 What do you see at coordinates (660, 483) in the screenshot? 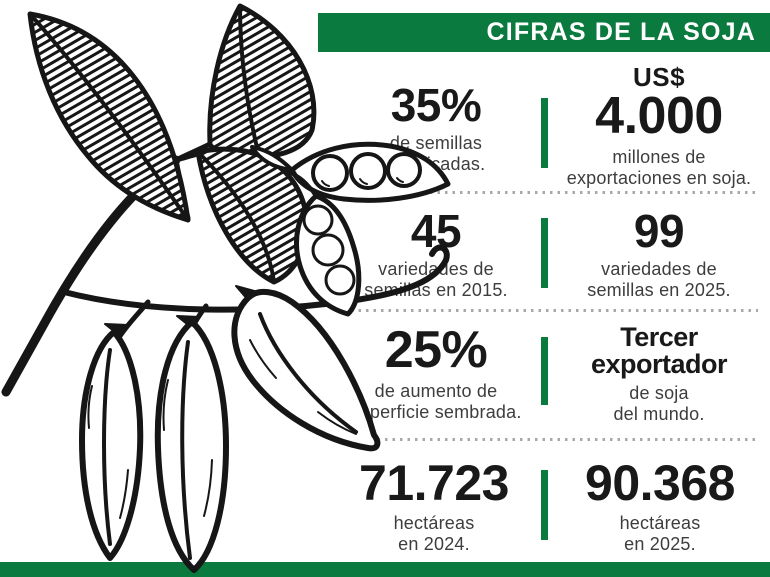
I see `stat-value: 90.368` at bounding box center [660, 483].